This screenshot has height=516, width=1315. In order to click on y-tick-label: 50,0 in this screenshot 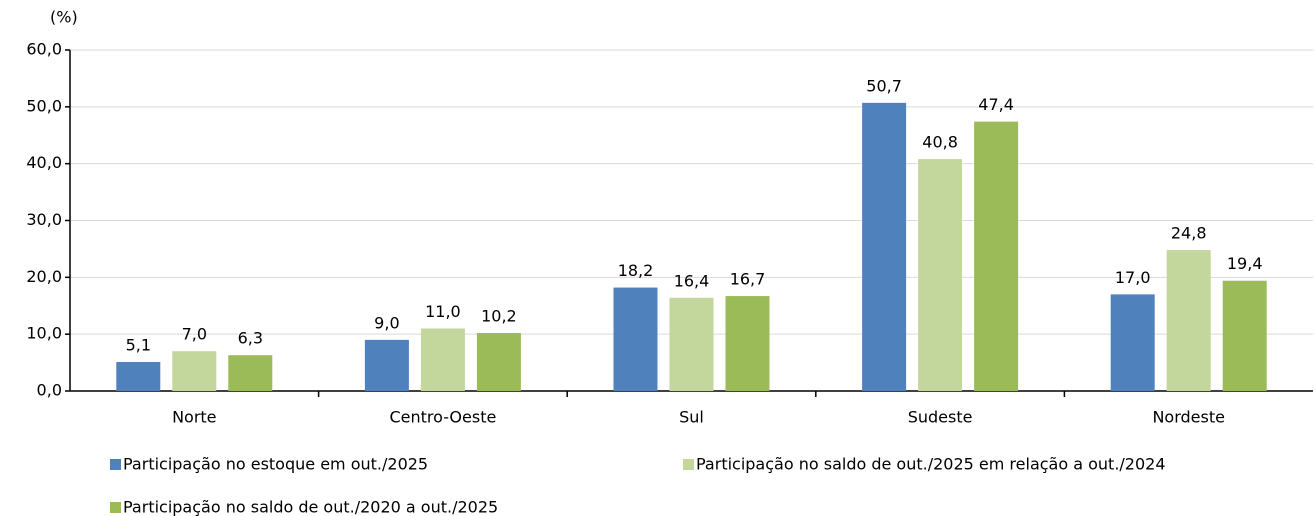, I will do `click(44, 105)`.